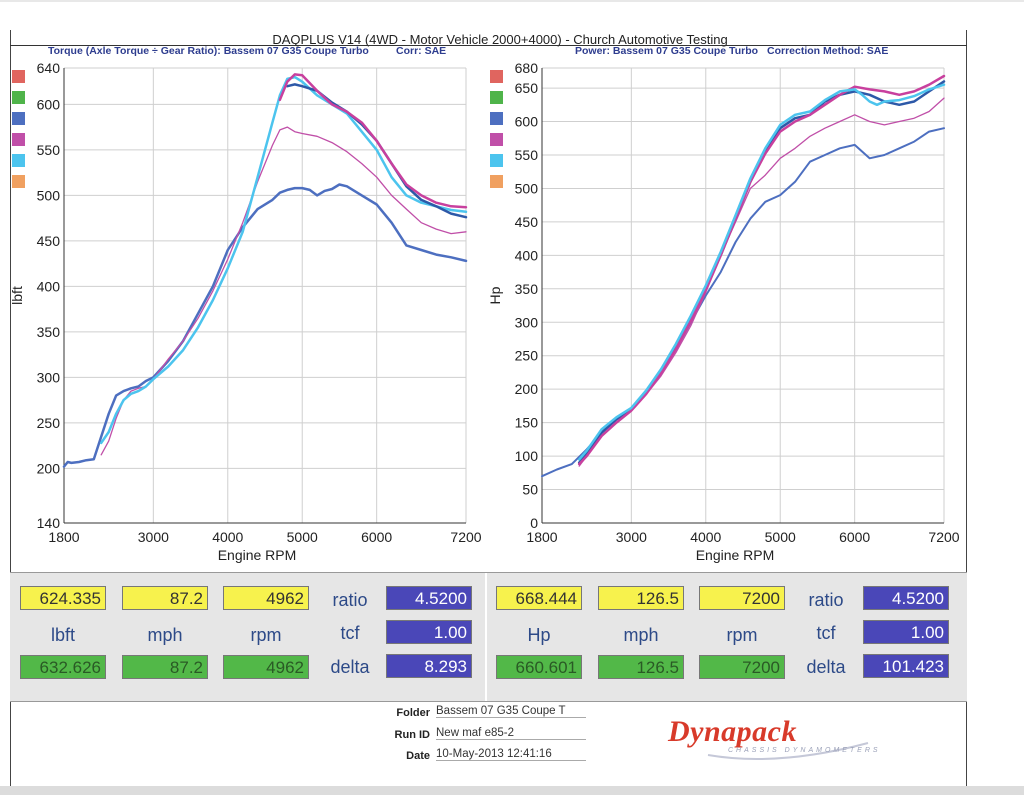  I want to click on power-y-tick-label: 650, so click(527, 88).